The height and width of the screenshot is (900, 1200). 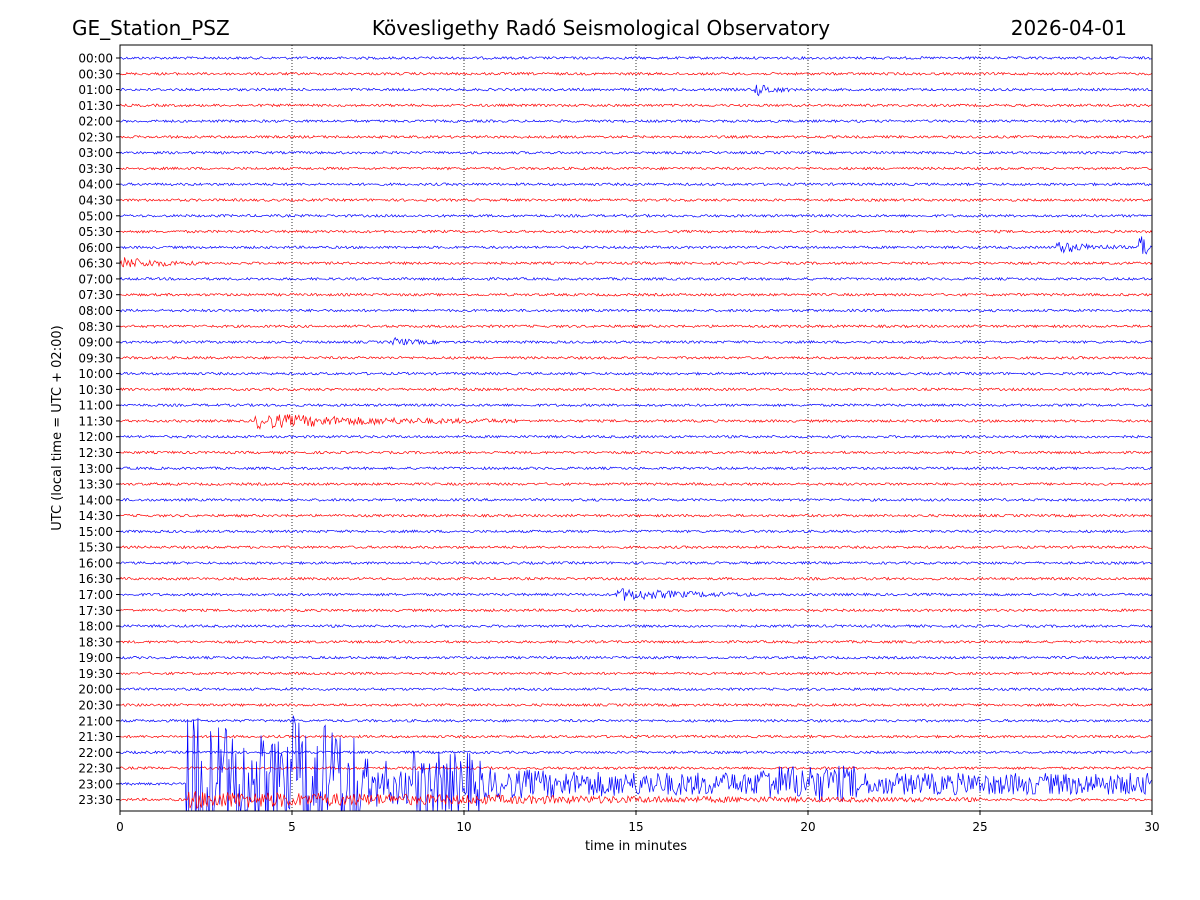 I want to click on trace-1930, so click(x=636, y=673).